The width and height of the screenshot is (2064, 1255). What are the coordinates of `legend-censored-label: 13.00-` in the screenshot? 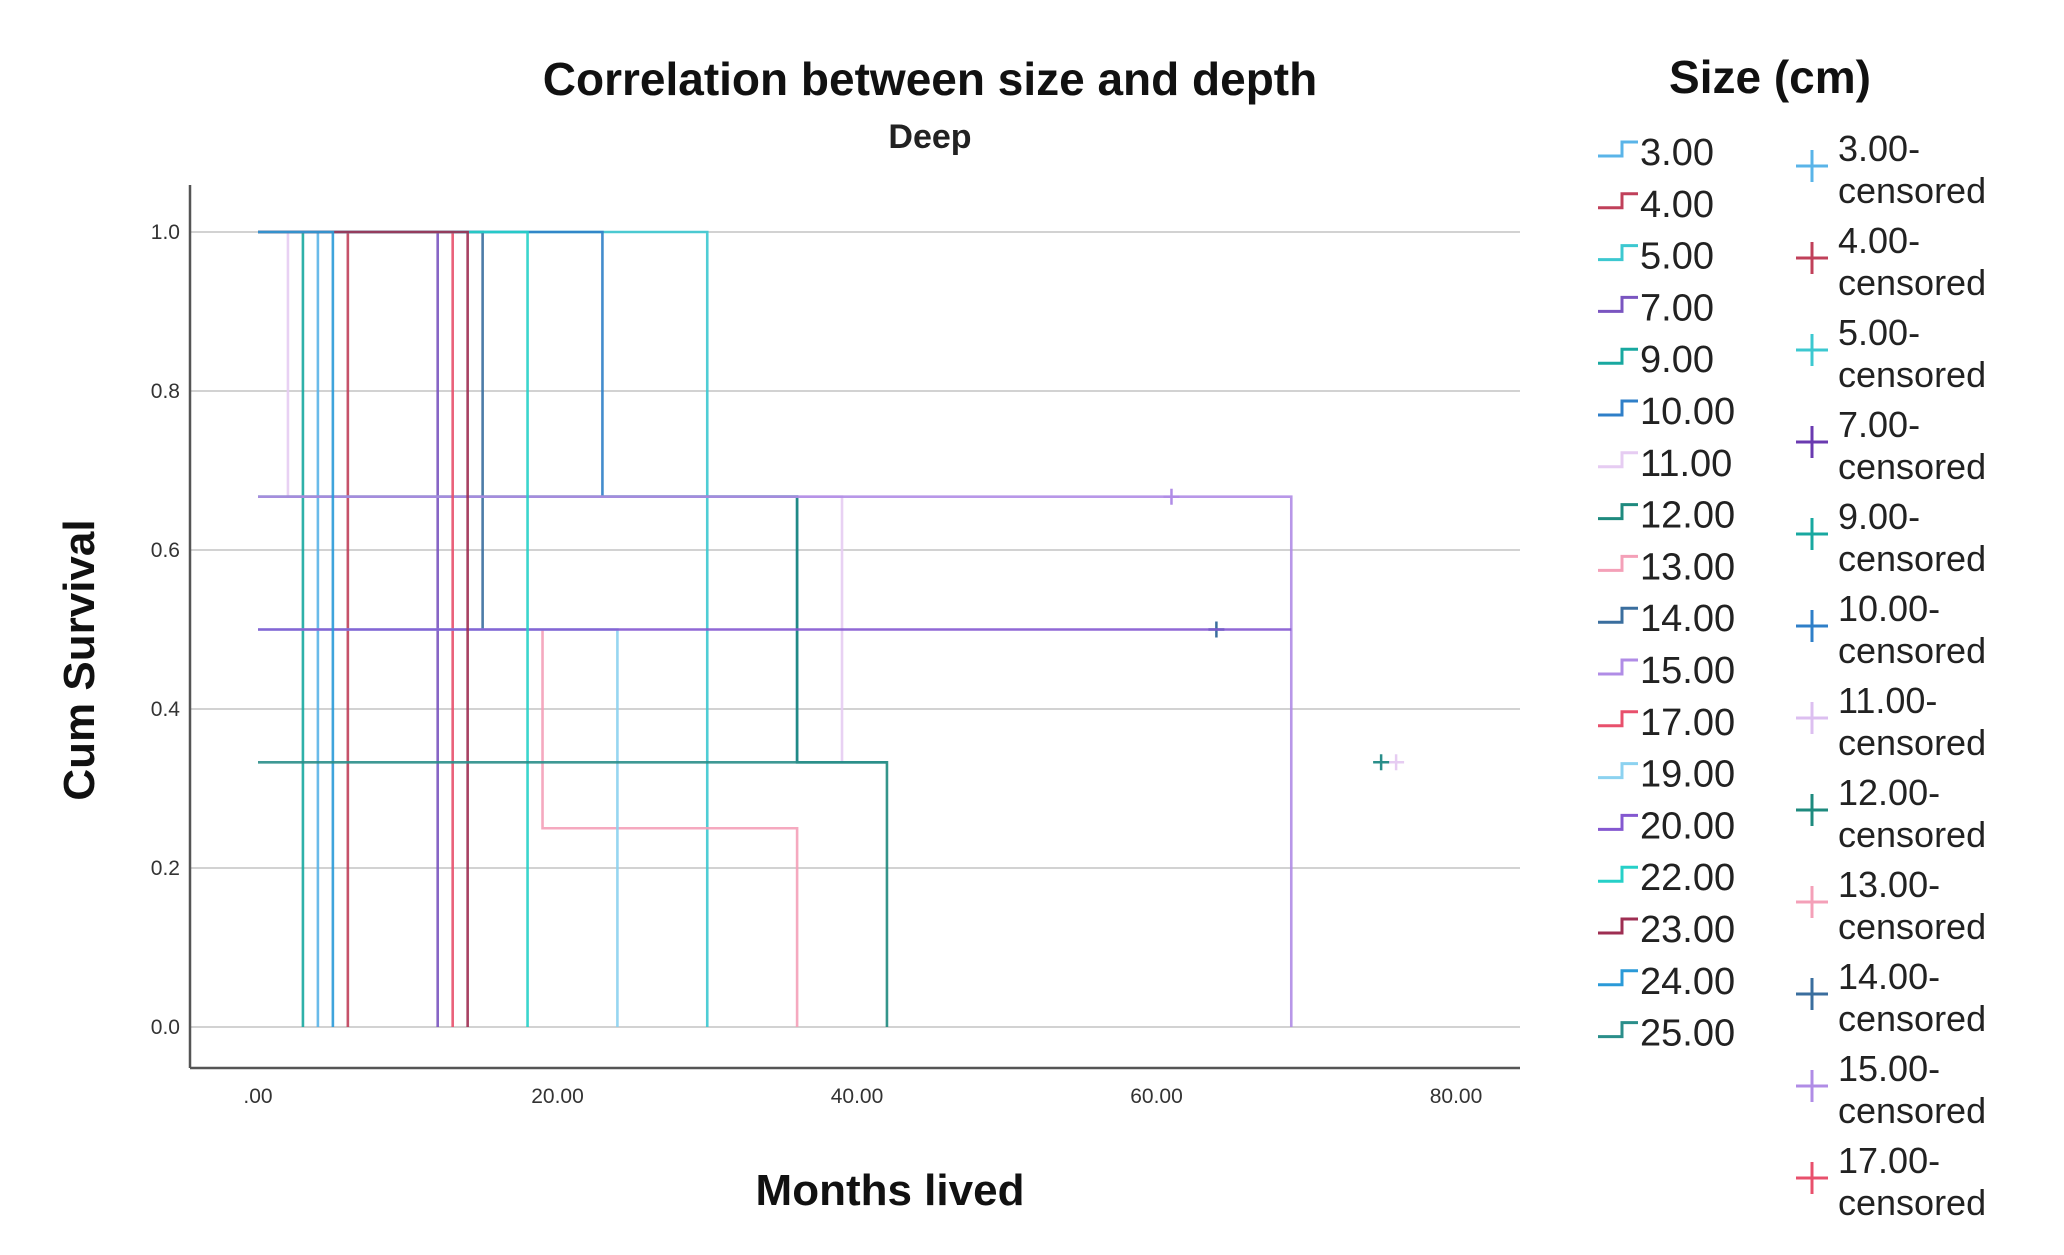 It's located at (1889, 884).